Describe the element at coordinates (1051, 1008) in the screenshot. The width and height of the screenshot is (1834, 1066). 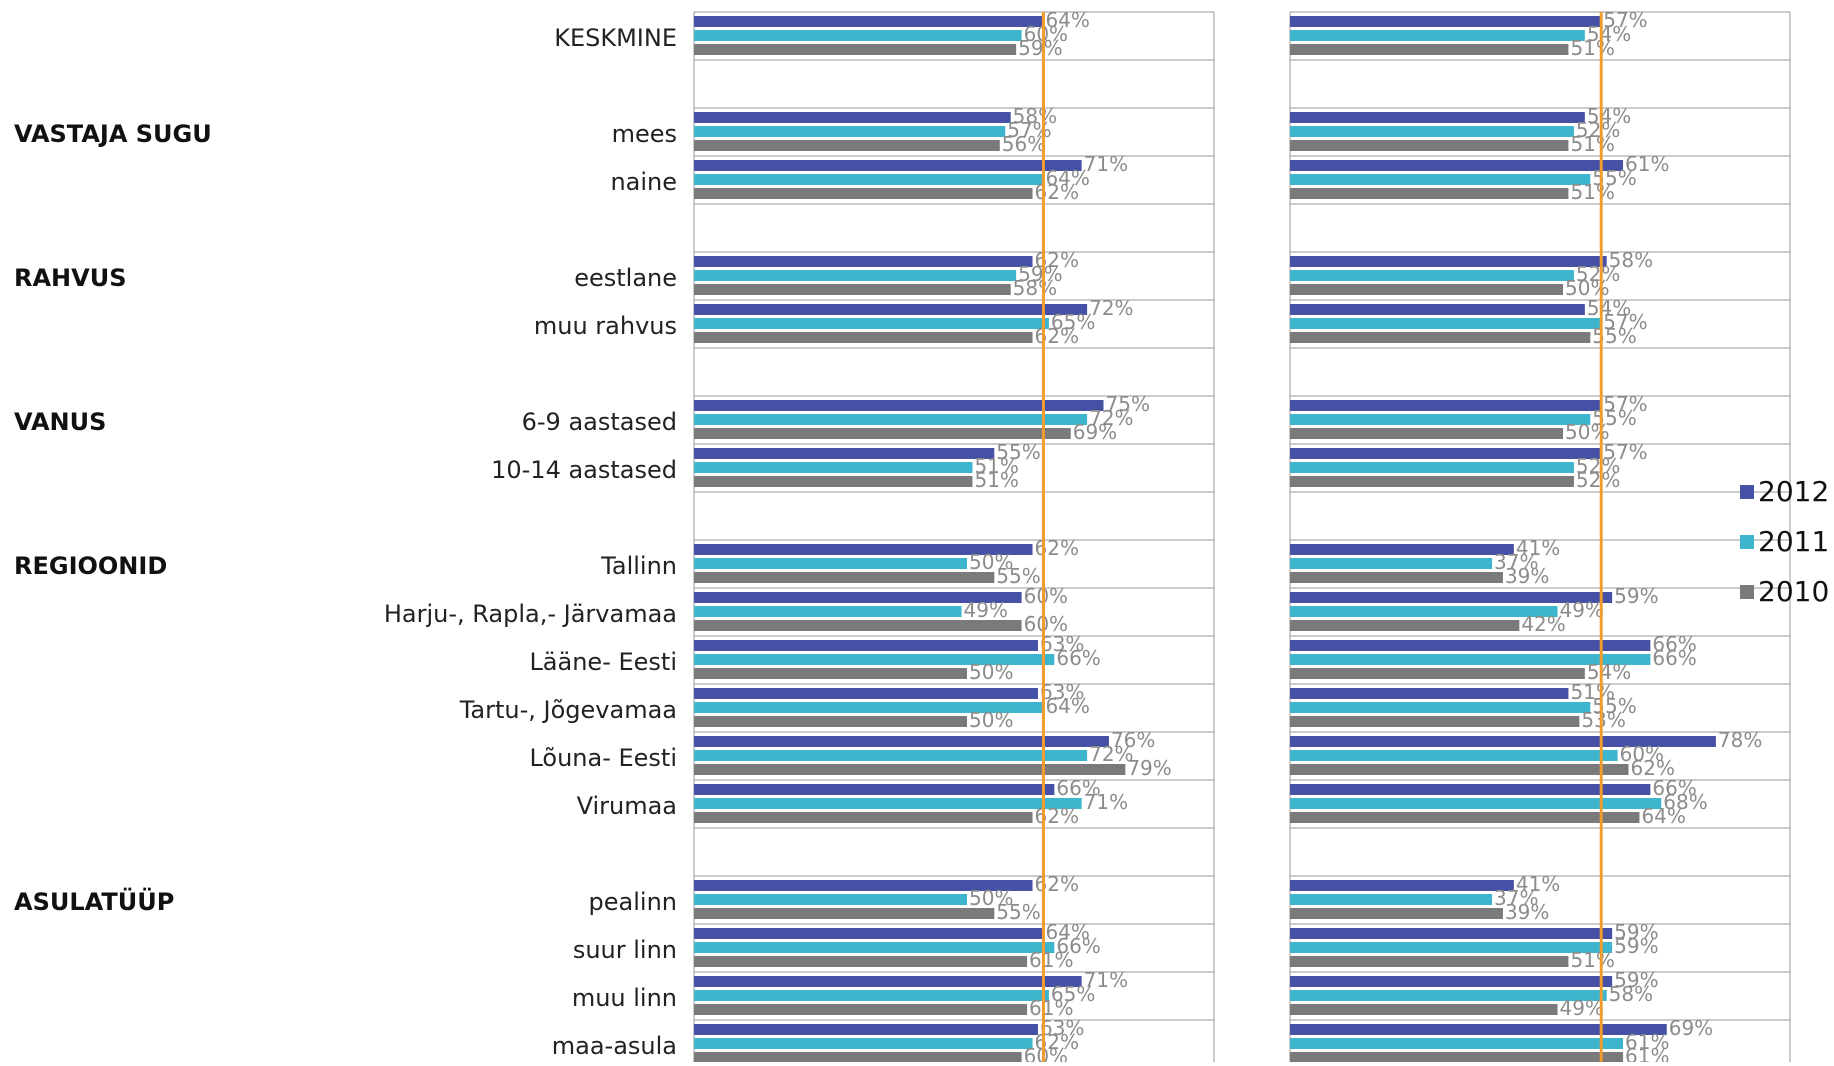
I see `data-label: 61%` at that location.